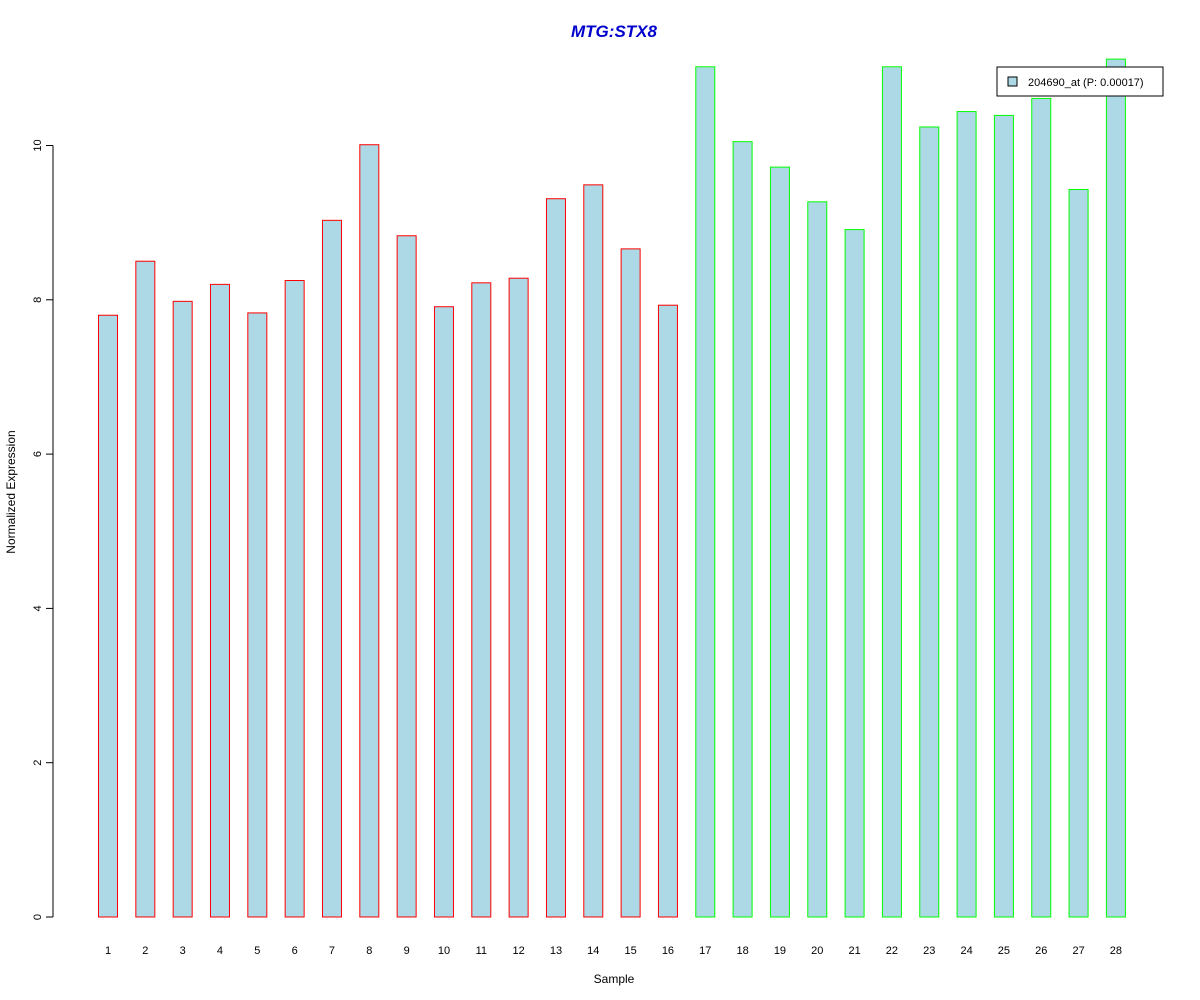  I want to click on x-tick-label: 21, so click(854, 951).